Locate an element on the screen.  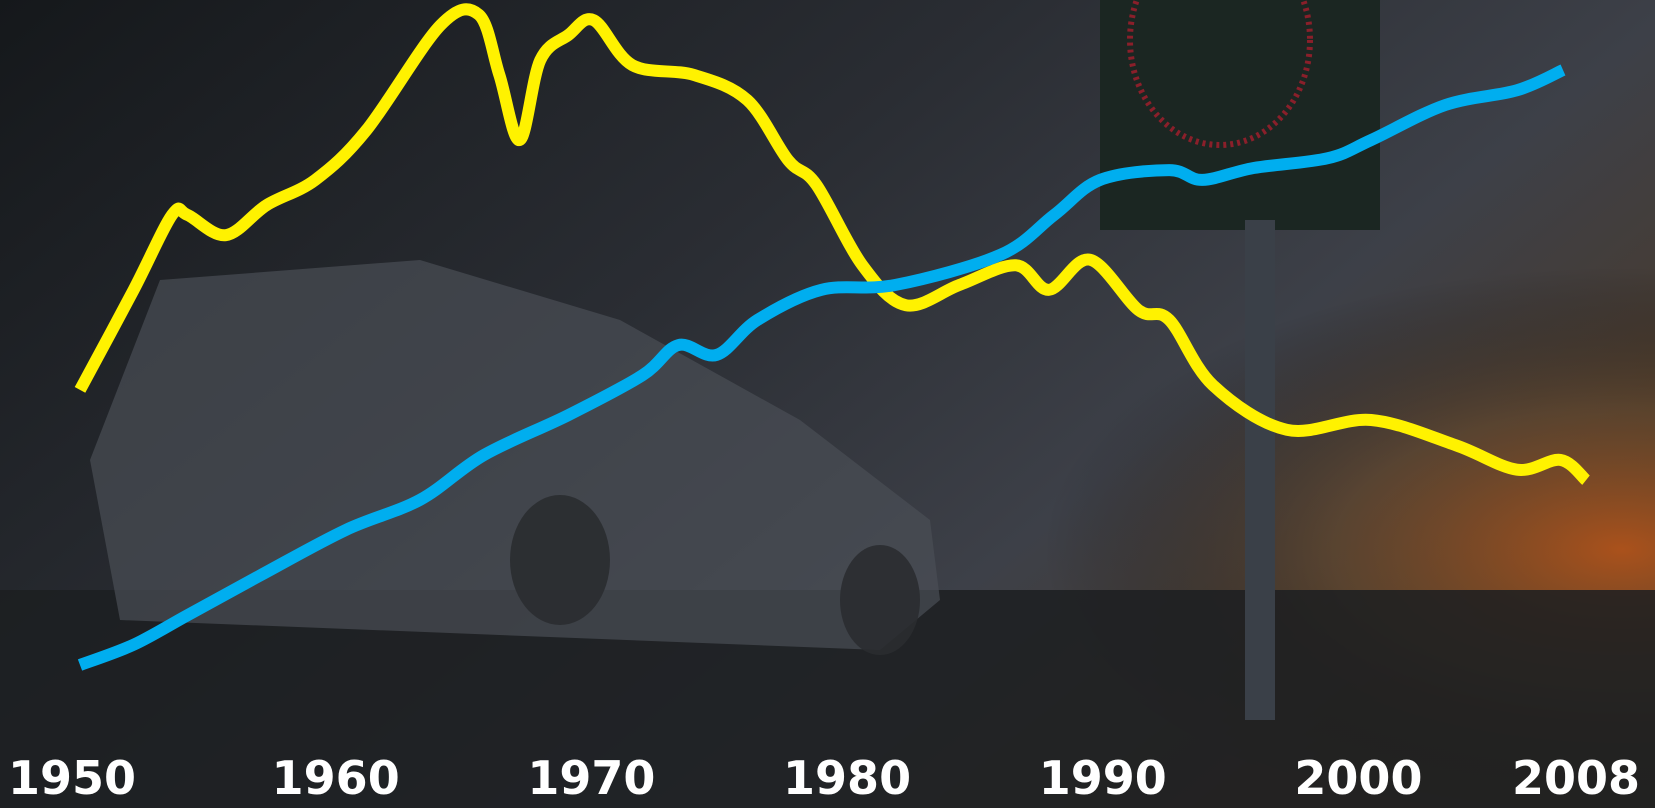
x-tick-label: 2008 is located at coordinates (1576, 778).